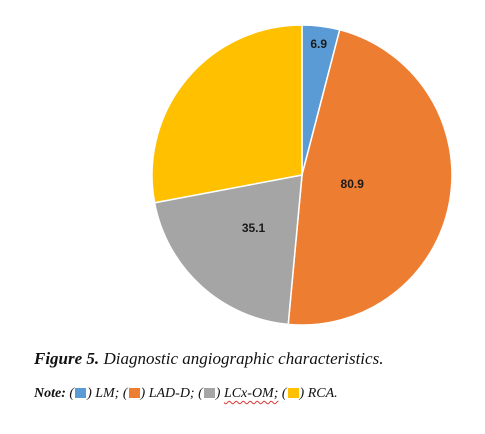 The image size is (485, 434). What do you see at coordinates (209, 393) in the screenshot?
I see `legend-swatch-lcx-om` at bounding box center [209, 393].